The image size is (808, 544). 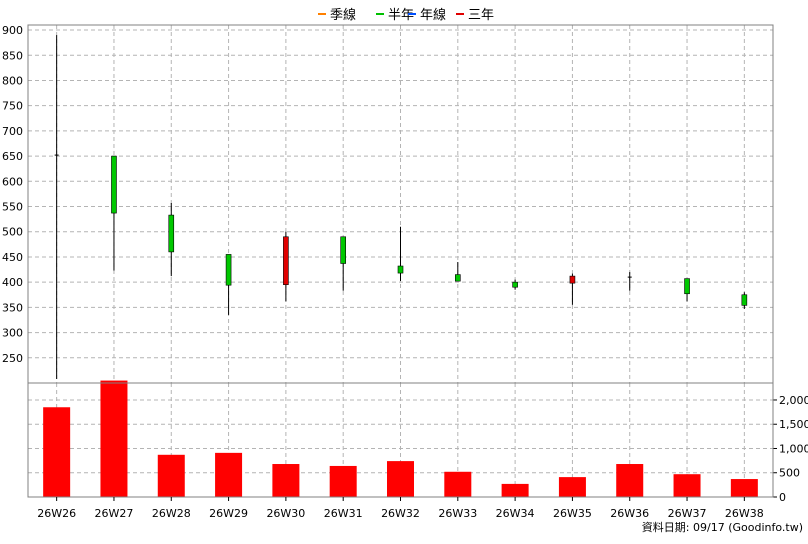 I want to click on volume-bar-26W31, so click(x=343, y=481).